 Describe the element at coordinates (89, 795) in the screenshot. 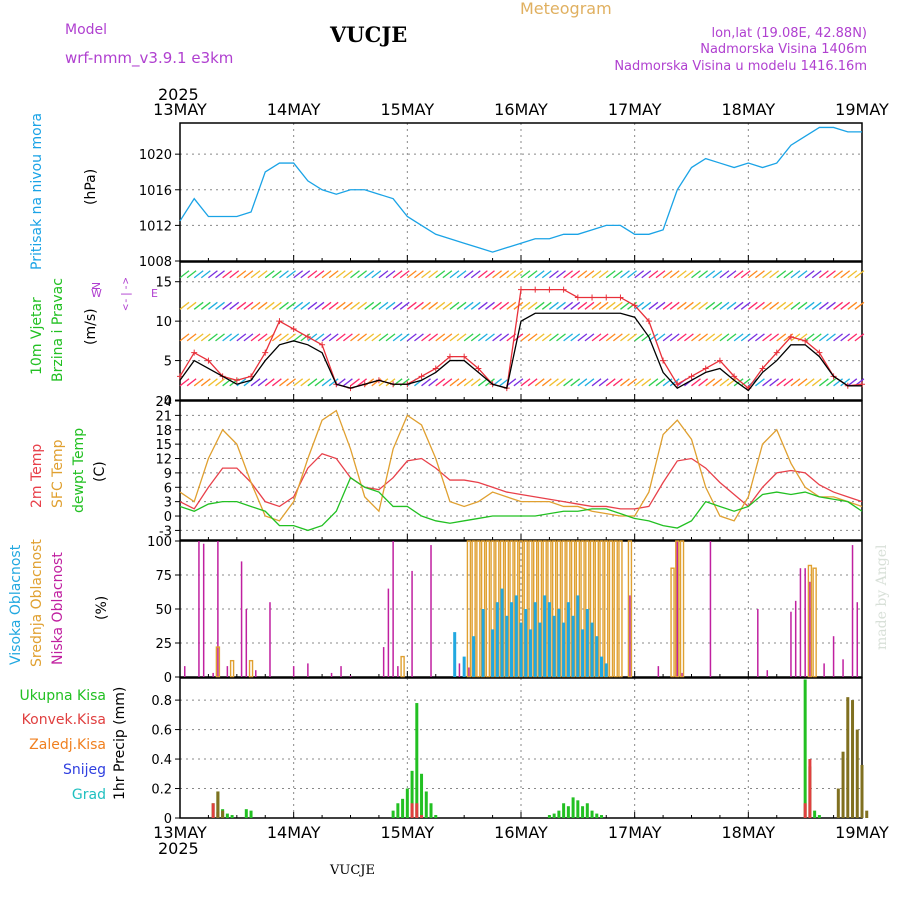

I see `legend-hail: Grad` at that location.